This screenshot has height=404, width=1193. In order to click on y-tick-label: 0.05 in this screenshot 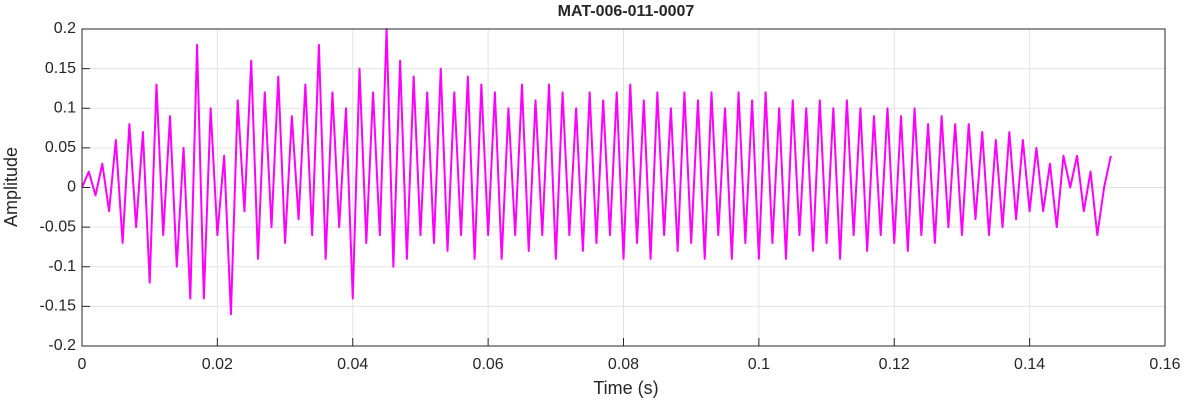, I will do `click(60, 147)`.